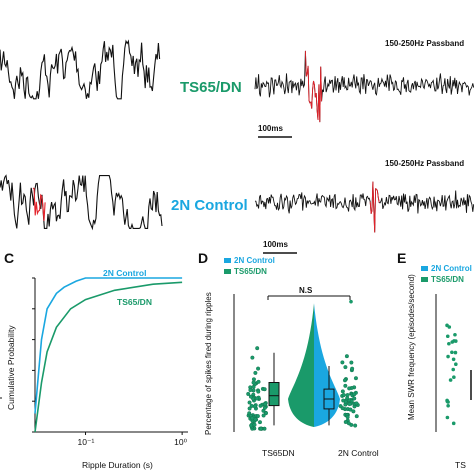  Describe the element at coordinates (180, 442) in the screenshot. I see `c-xtick-label: 10⁰` at that location.